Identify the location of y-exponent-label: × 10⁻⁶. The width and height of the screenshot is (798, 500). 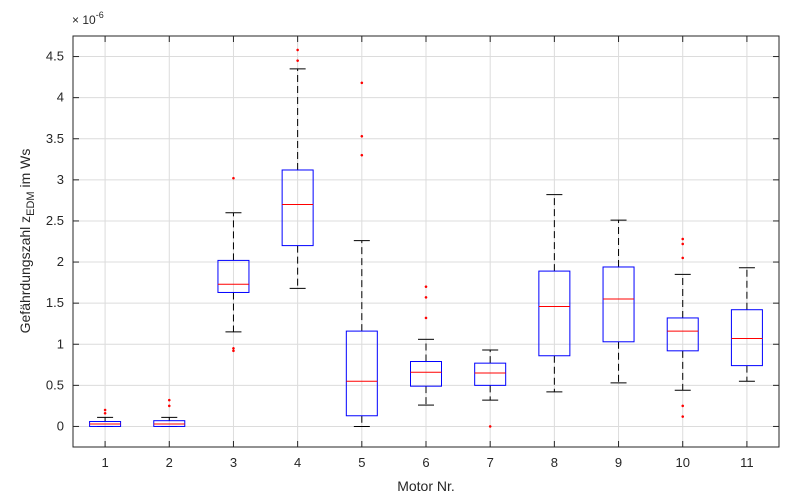
(88, 18).